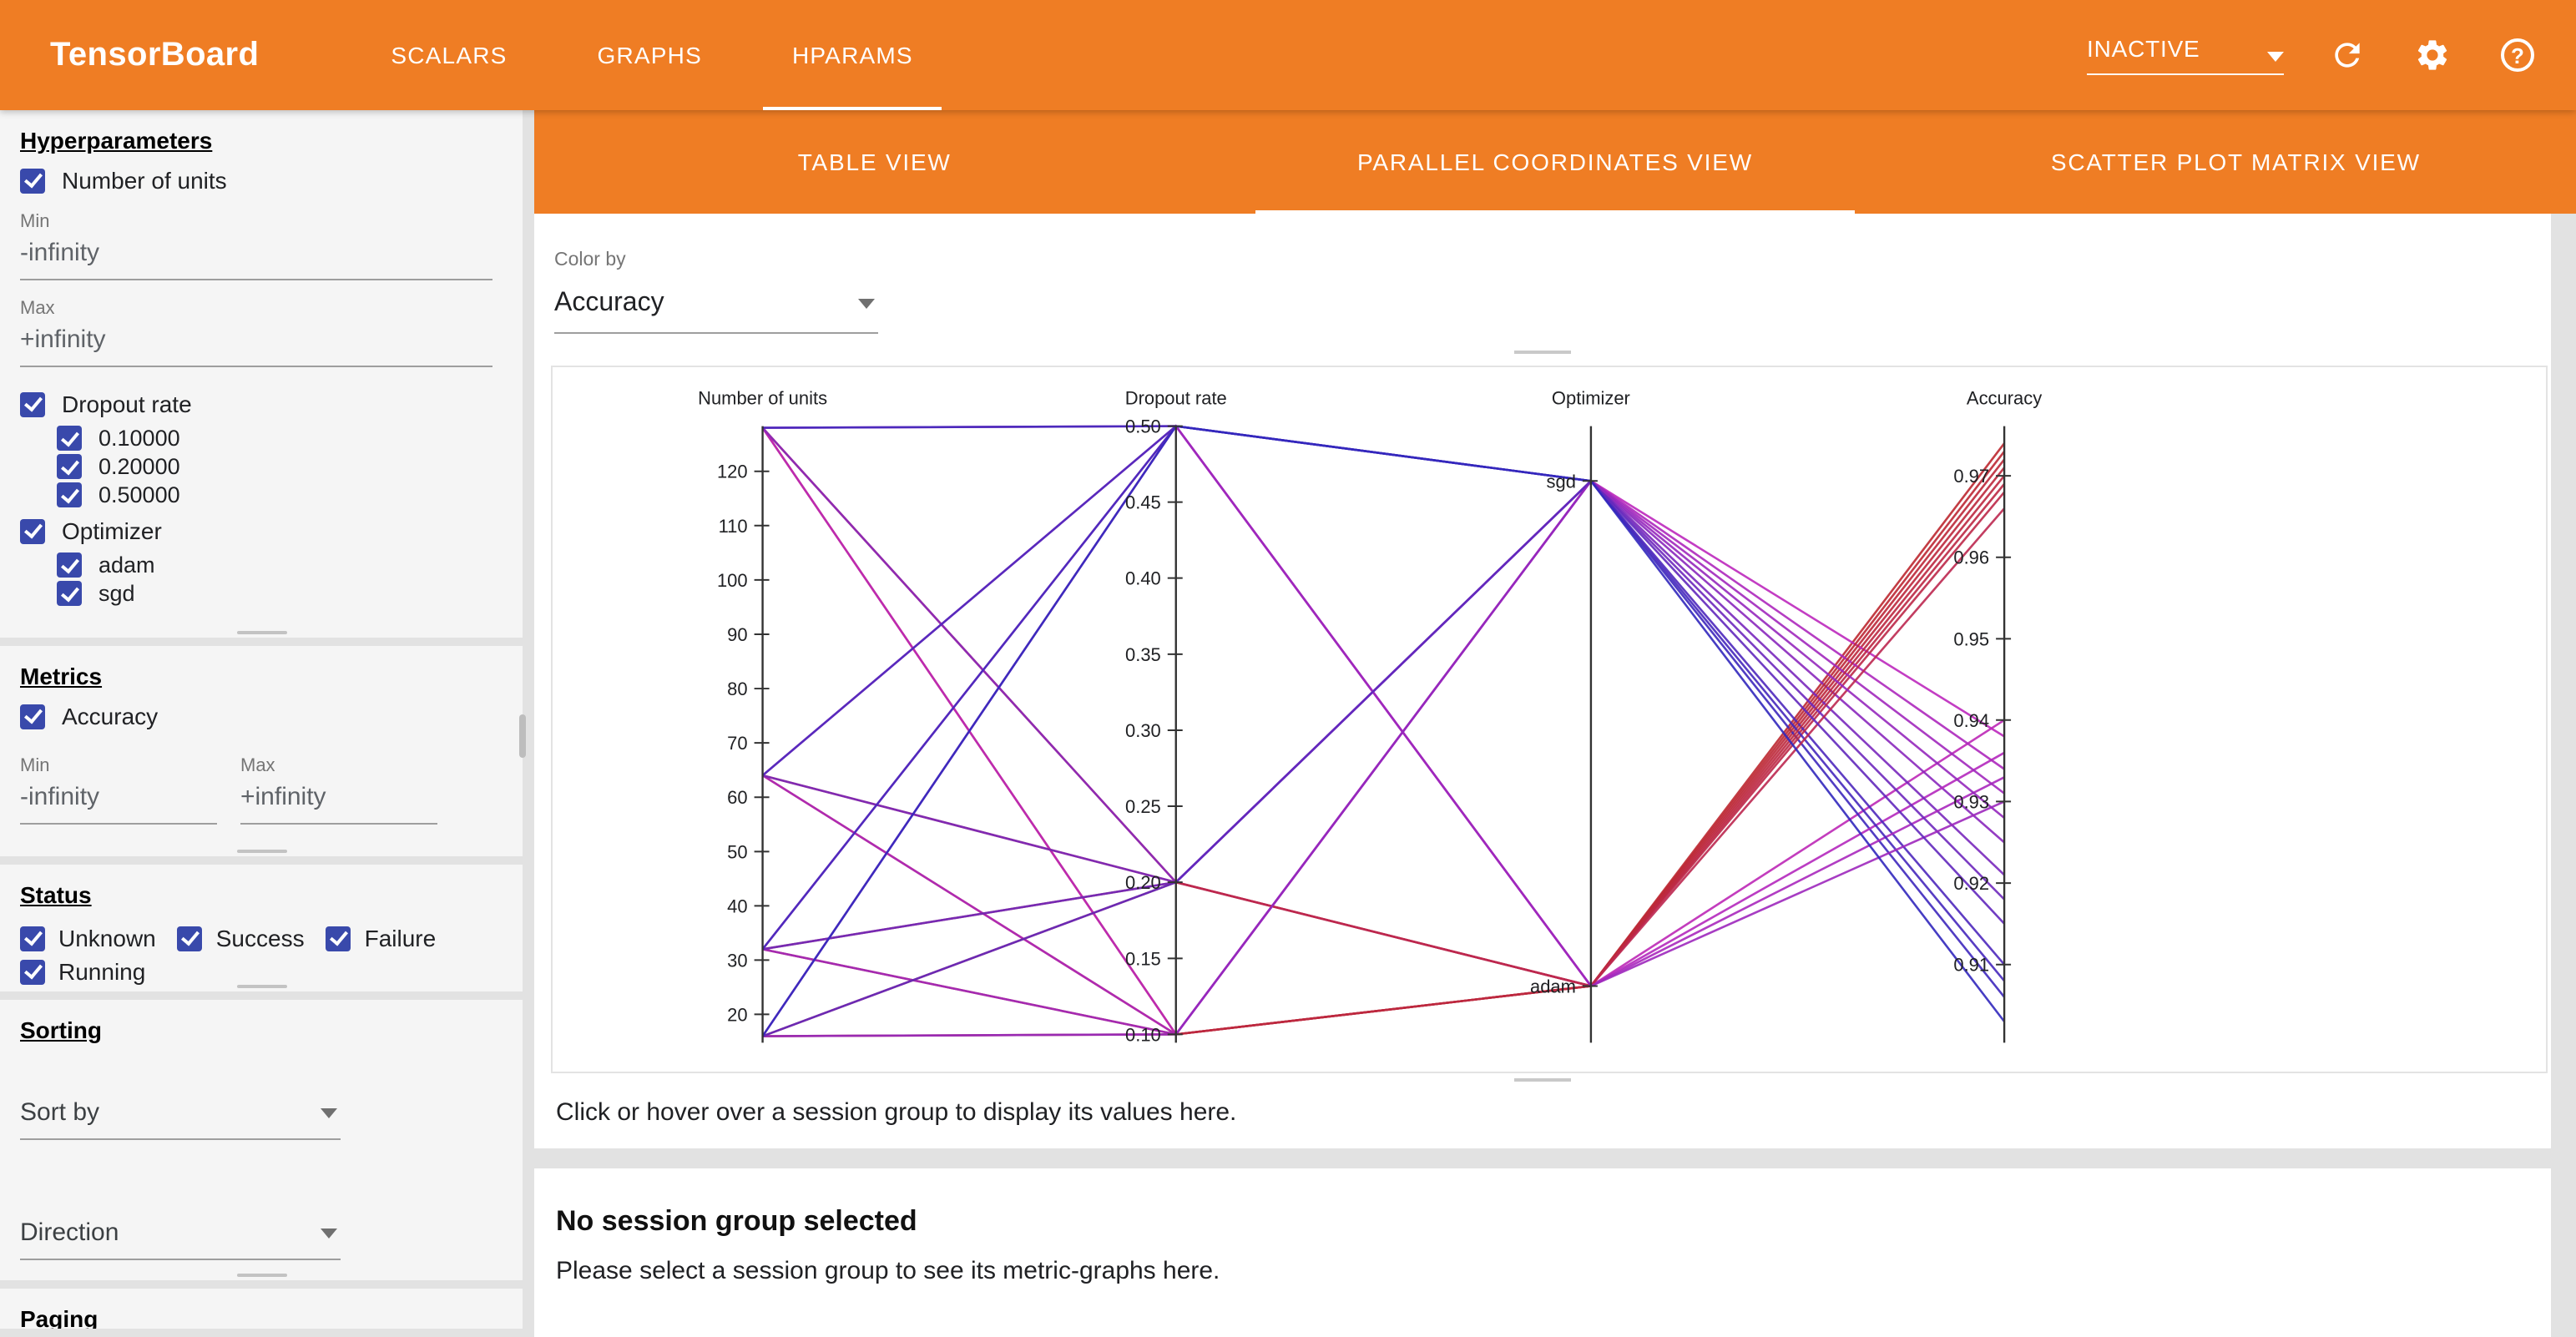 The image size is (2576, 1337). What do you see at coordinates (2235, 162) in the screenshot?
I see `tab-scatter-plot-matrix-view: SCATTER PLOT MATRIX VIEW` at bounding box center [2235, 162].